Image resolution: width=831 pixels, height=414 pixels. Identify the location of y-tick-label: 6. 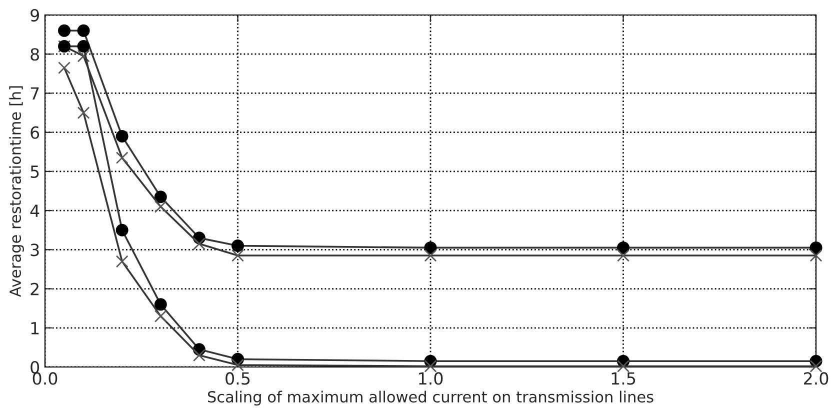
(35, 132).